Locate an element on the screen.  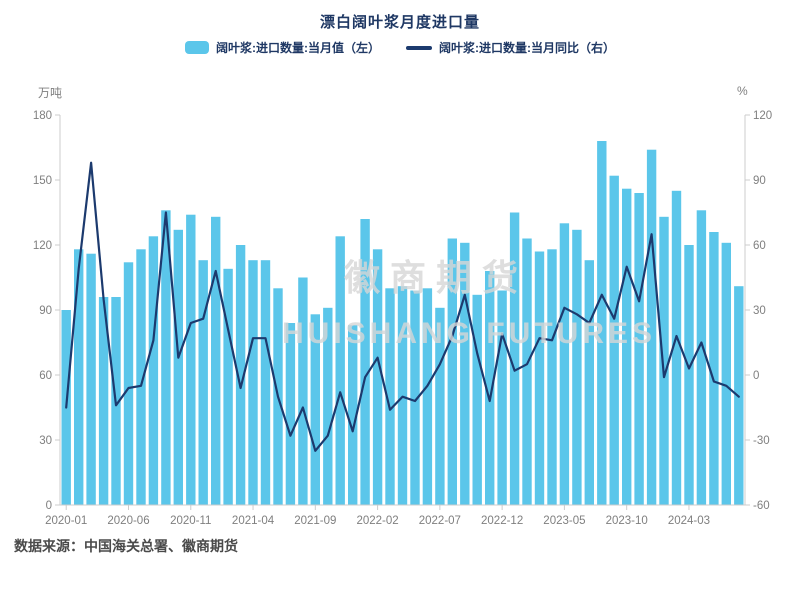
svg-text: 2022-07 is located at coordinates (440, 521).